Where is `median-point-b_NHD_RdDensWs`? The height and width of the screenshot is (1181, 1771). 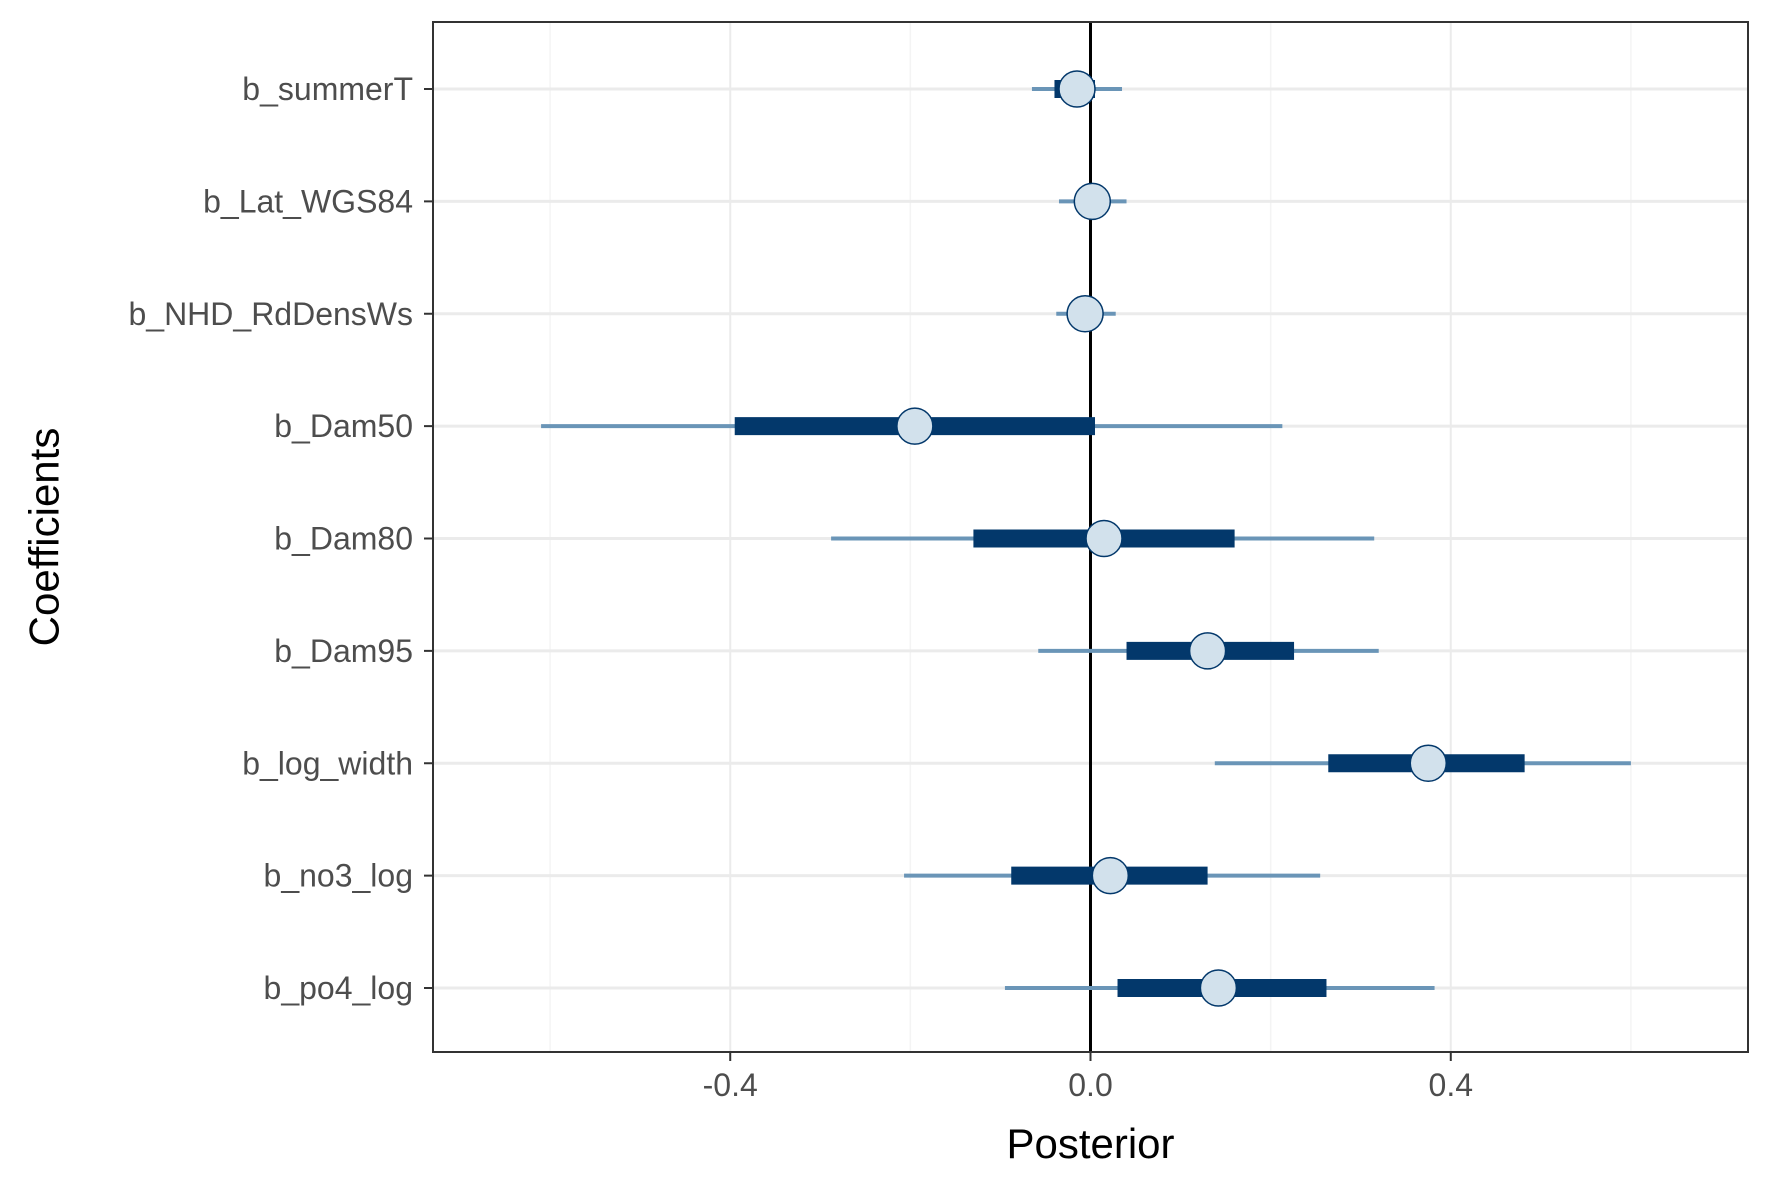
median-point-b_NHD_RdDensWs is located at coordinates (1085, 314).